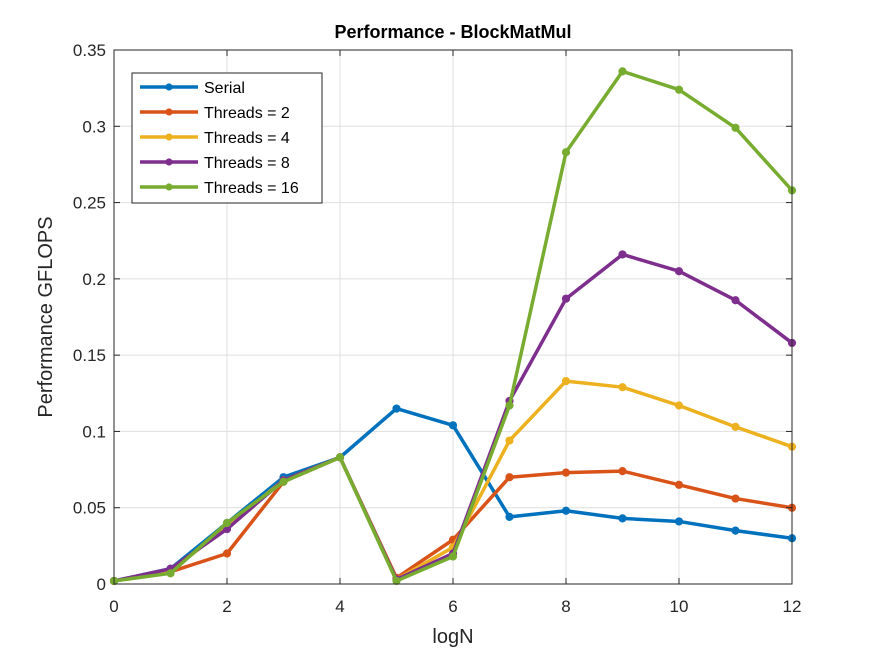 This screenshot has width=875, height=656. I want to click on x-tick-label: 6, so click(452, 606).